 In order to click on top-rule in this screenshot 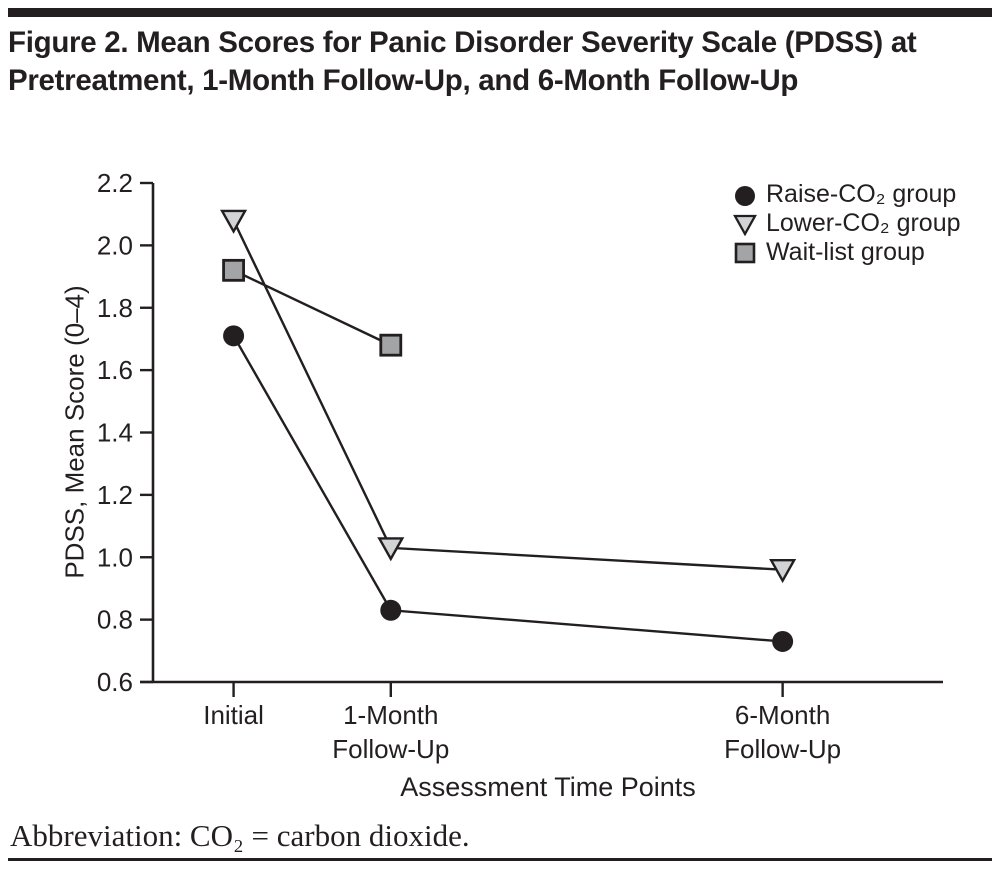, I will do `click(500, 12)`.